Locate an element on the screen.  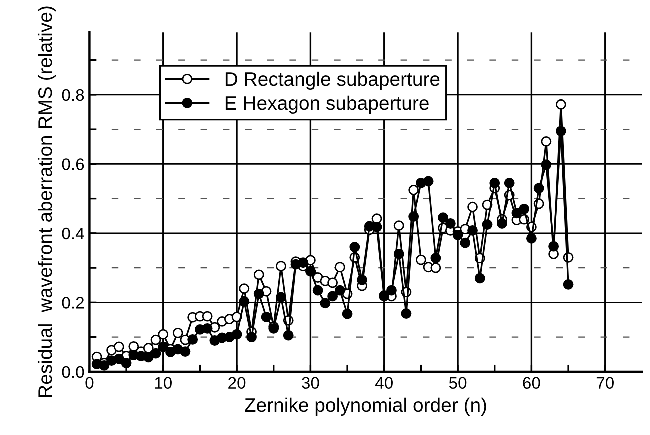
legend-label: E Hexagon subaperture is located at coordinates (327, 105).